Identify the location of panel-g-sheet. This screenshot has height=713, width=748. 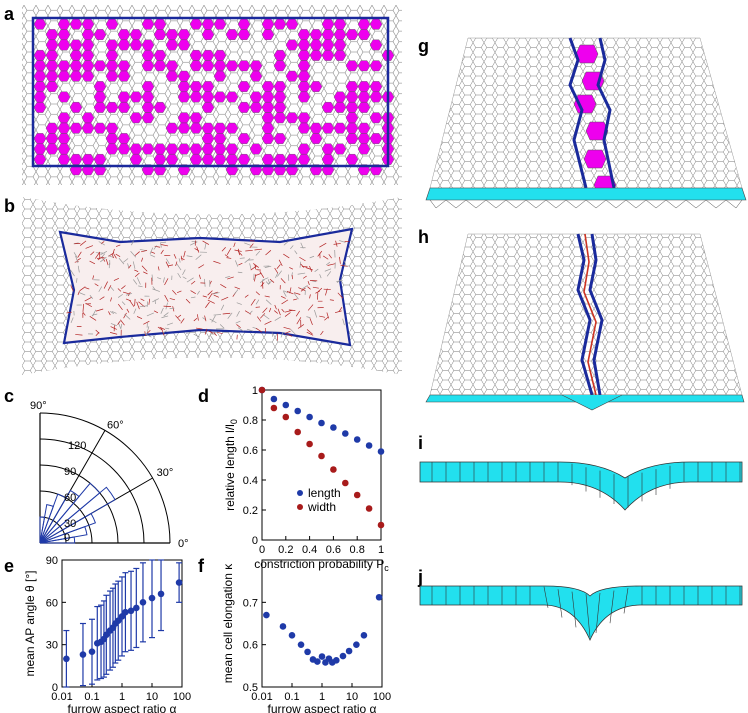
(586, 123).